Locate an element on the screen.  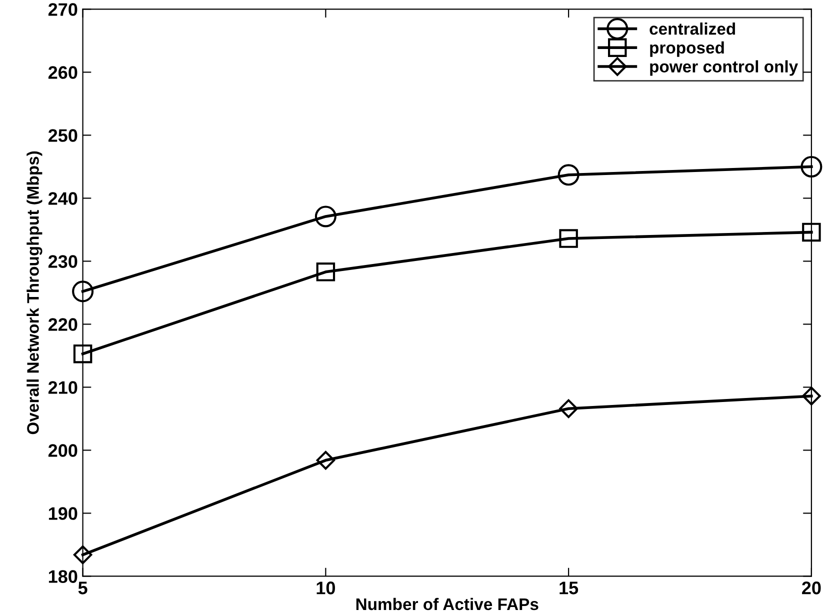
y-tick-label: 200 is located at coordinates (63, 450).